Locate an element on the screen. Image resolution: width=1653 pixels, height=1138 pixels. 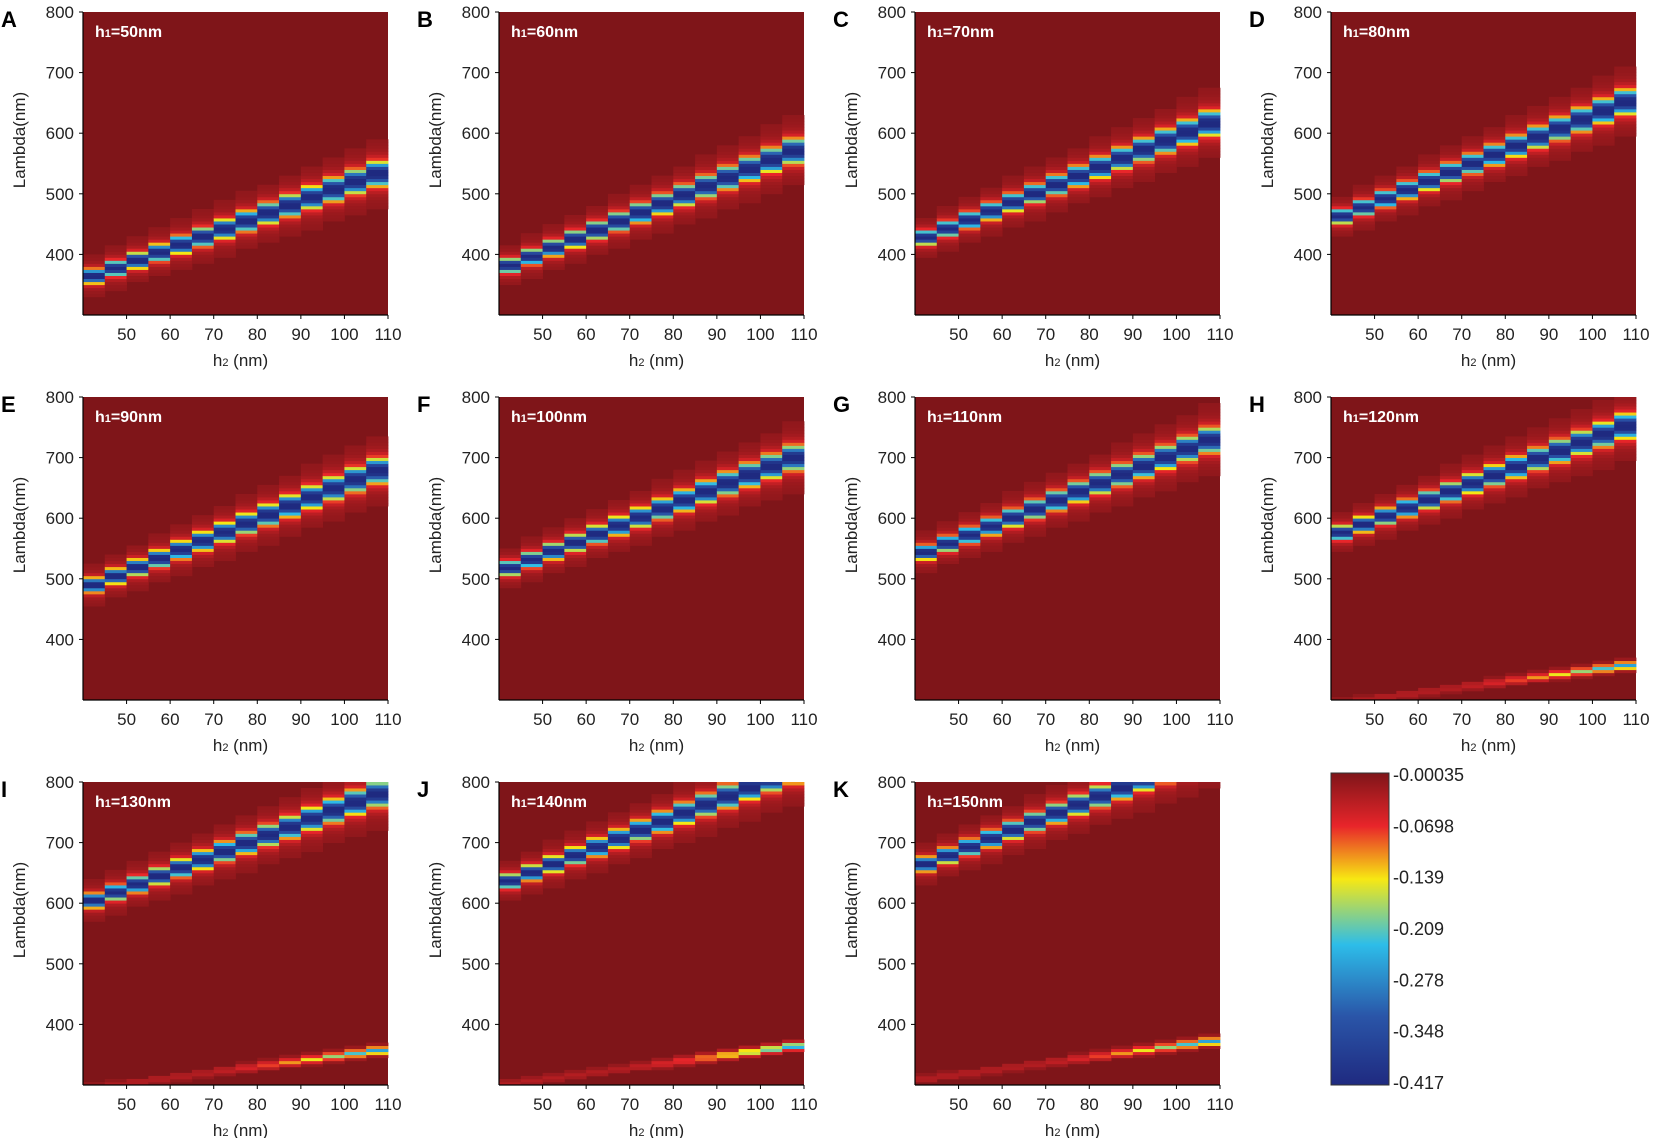
x-tick-label: 70 is located at coordinates (1045, 1104).